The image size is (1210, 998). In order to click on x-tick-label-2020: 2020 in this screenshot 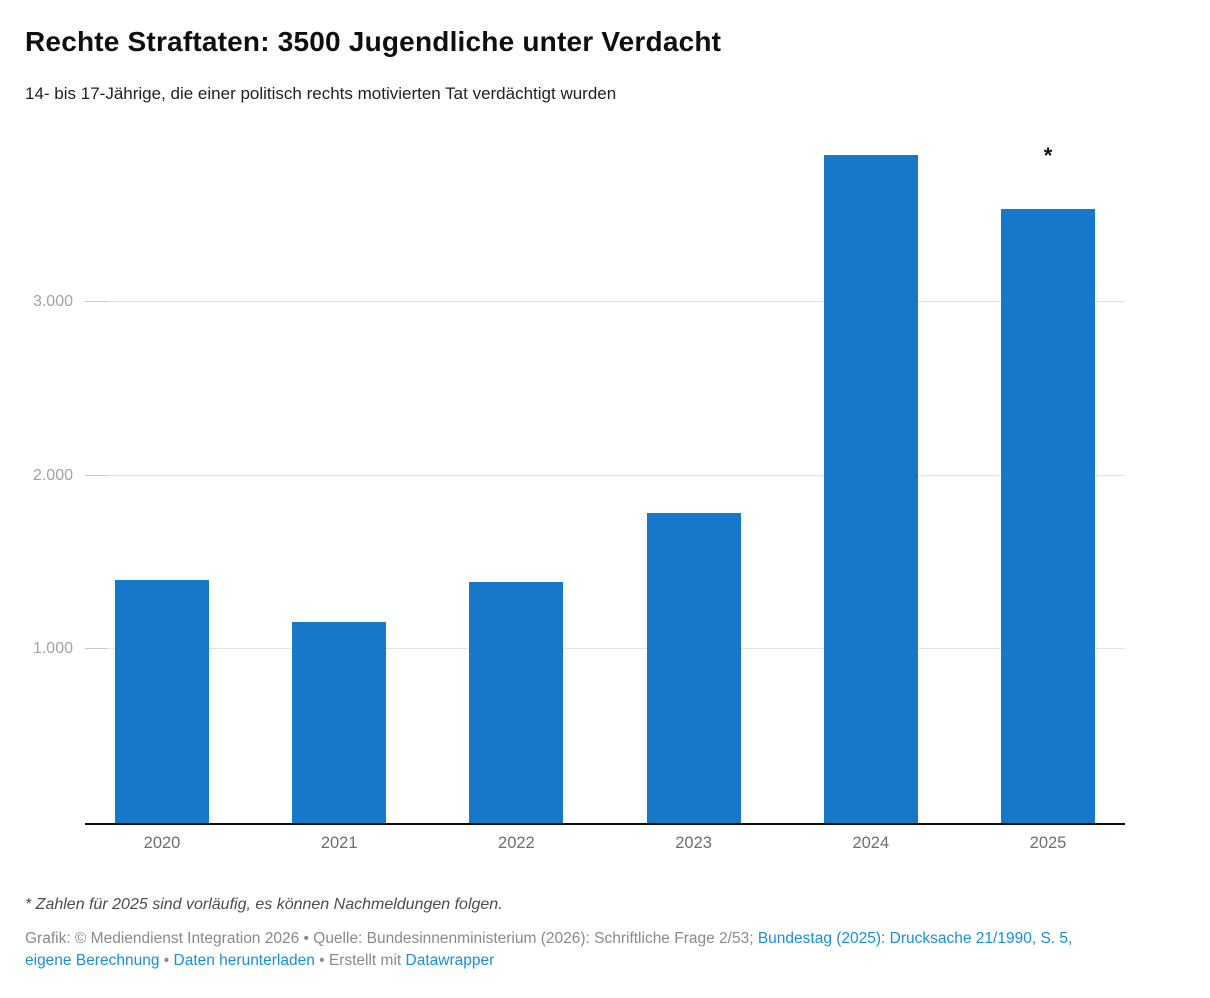, I will do `click(162, 843)`.